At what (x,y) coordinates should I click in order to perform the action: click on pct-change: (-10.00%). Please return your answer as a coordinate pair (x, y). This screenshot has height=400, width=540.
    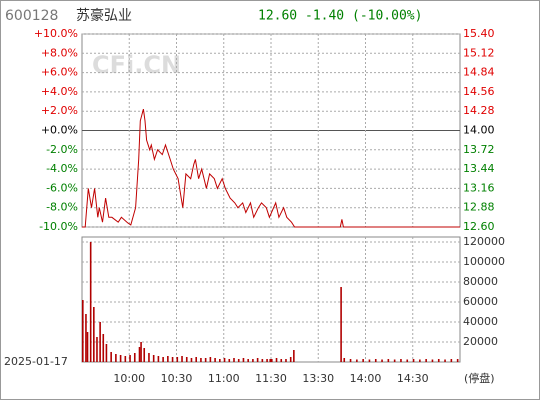
    Looking at the image, I should click on (387, 16).